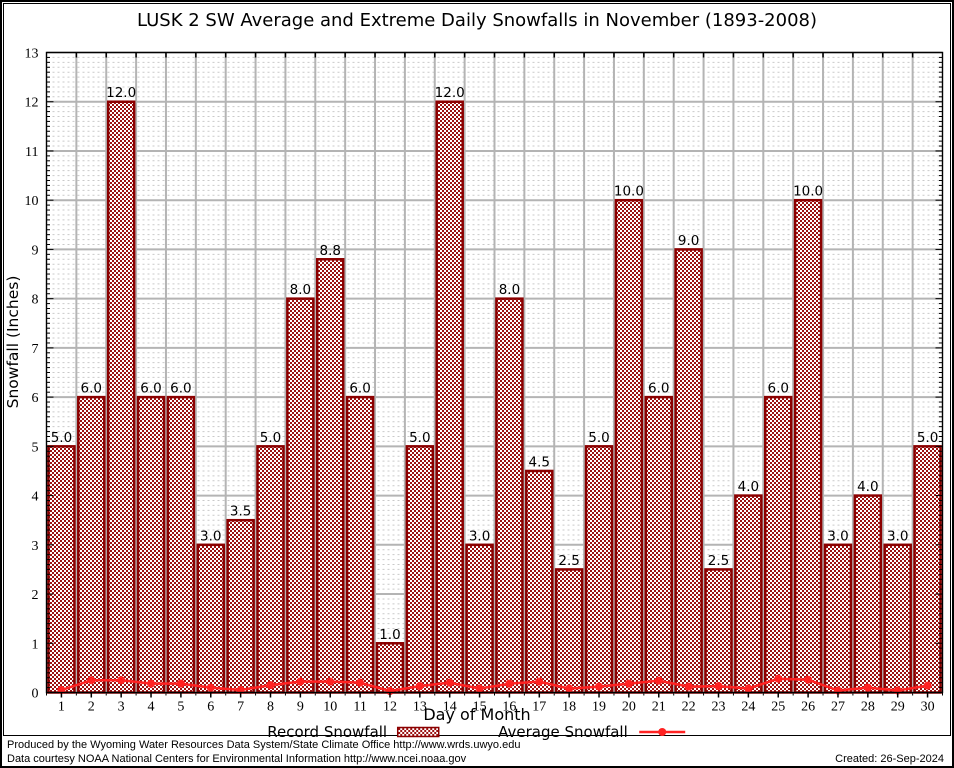  Describe the element at coordinates (329, 251) in the screenshot. I see `bar-value-label: 8.8` at that location.